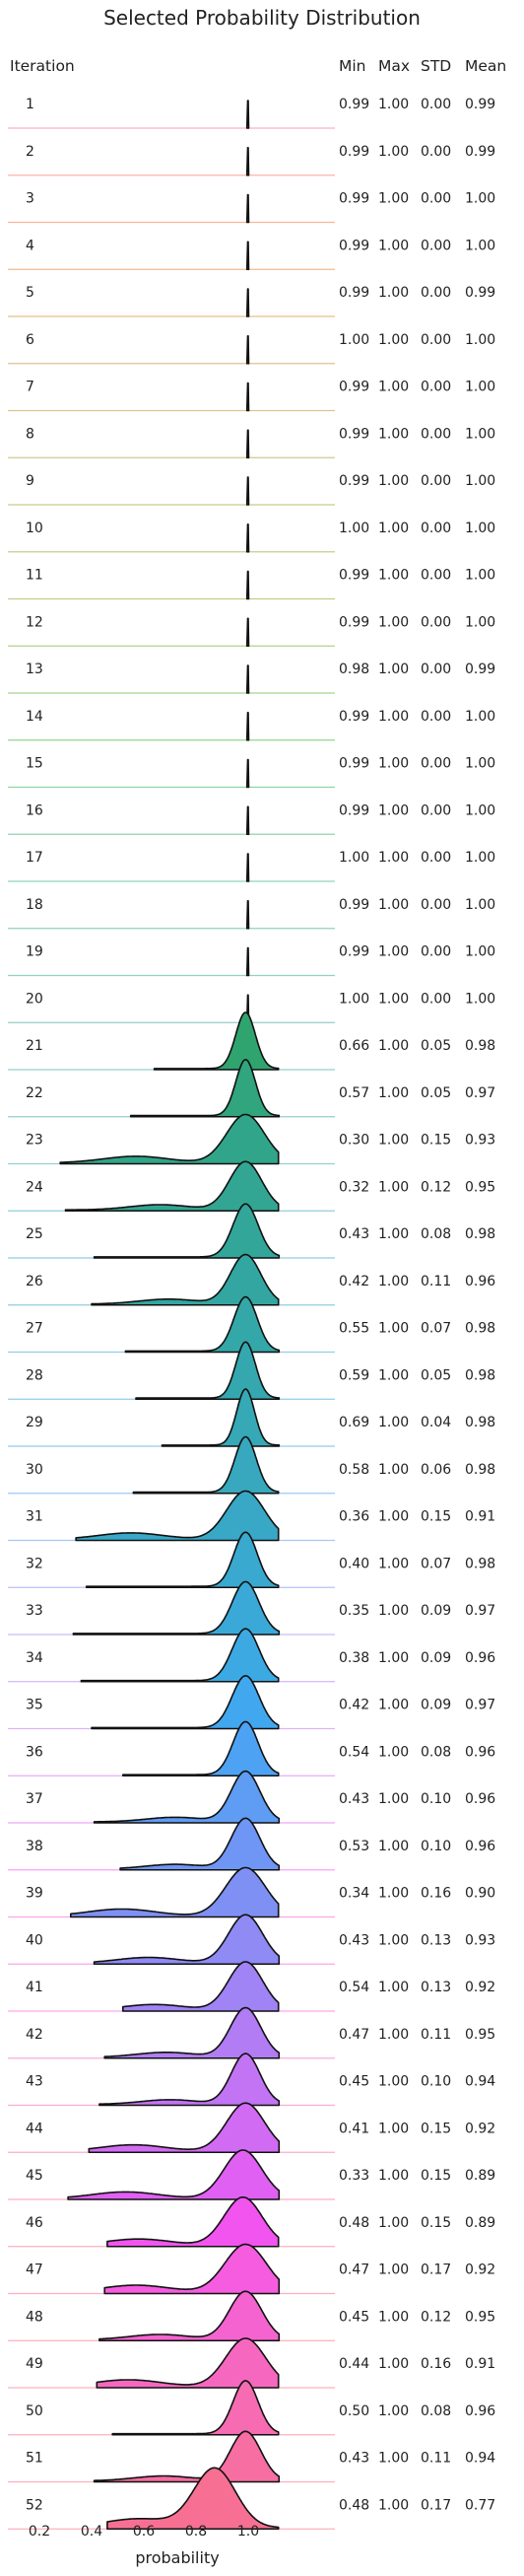 The height and width of the screenshot is (2576, 524). I want to click on iteration-label: 36, so click(34, 1752).